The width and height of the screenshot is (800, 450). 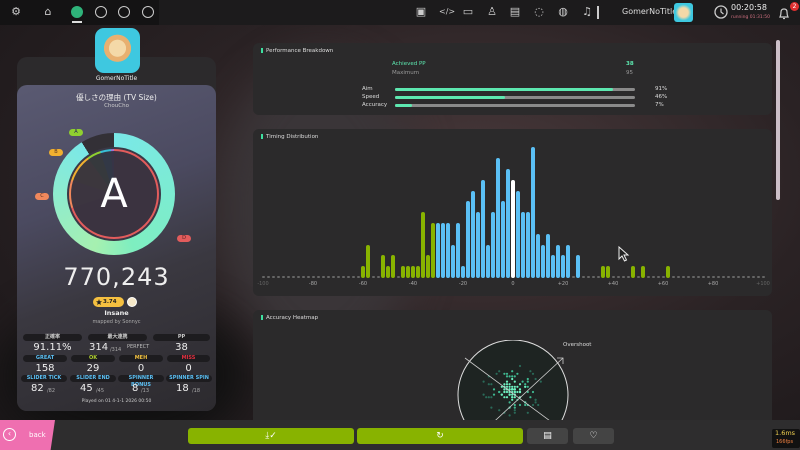 I want to click on mouse-cursor, so click(x=624, y=254).